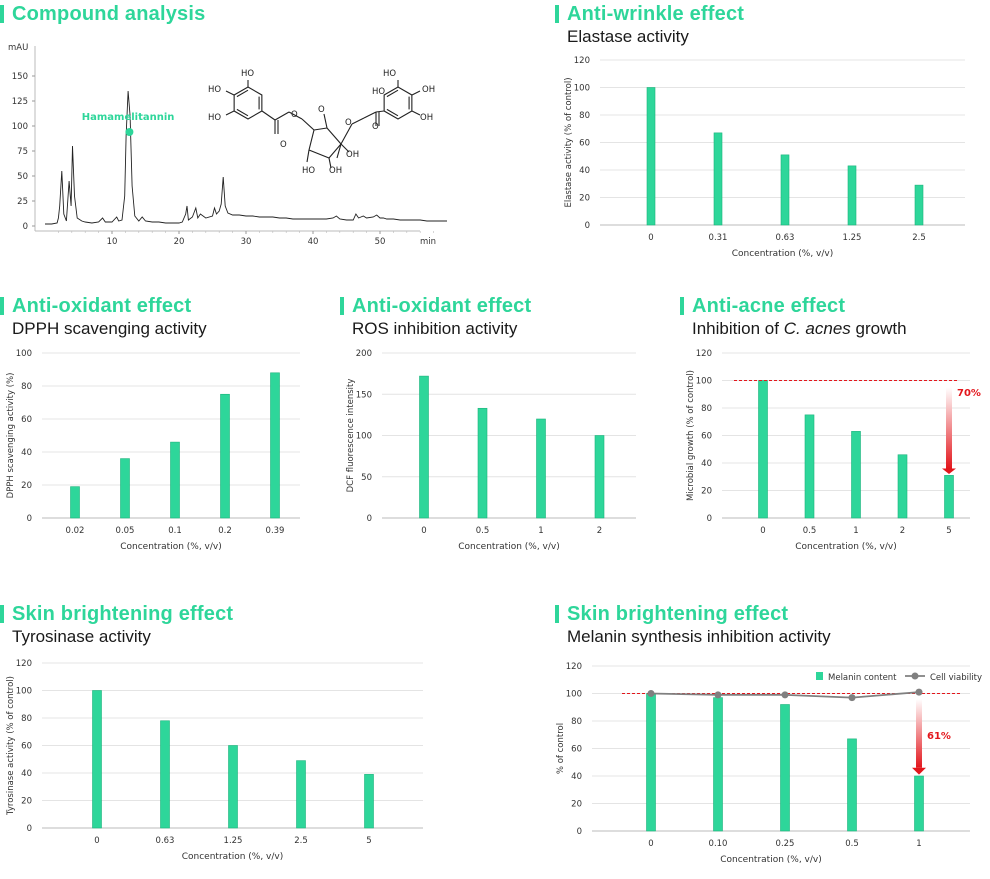  I want to click on panel-subtitle: Elastase activity, so click(628, 36).